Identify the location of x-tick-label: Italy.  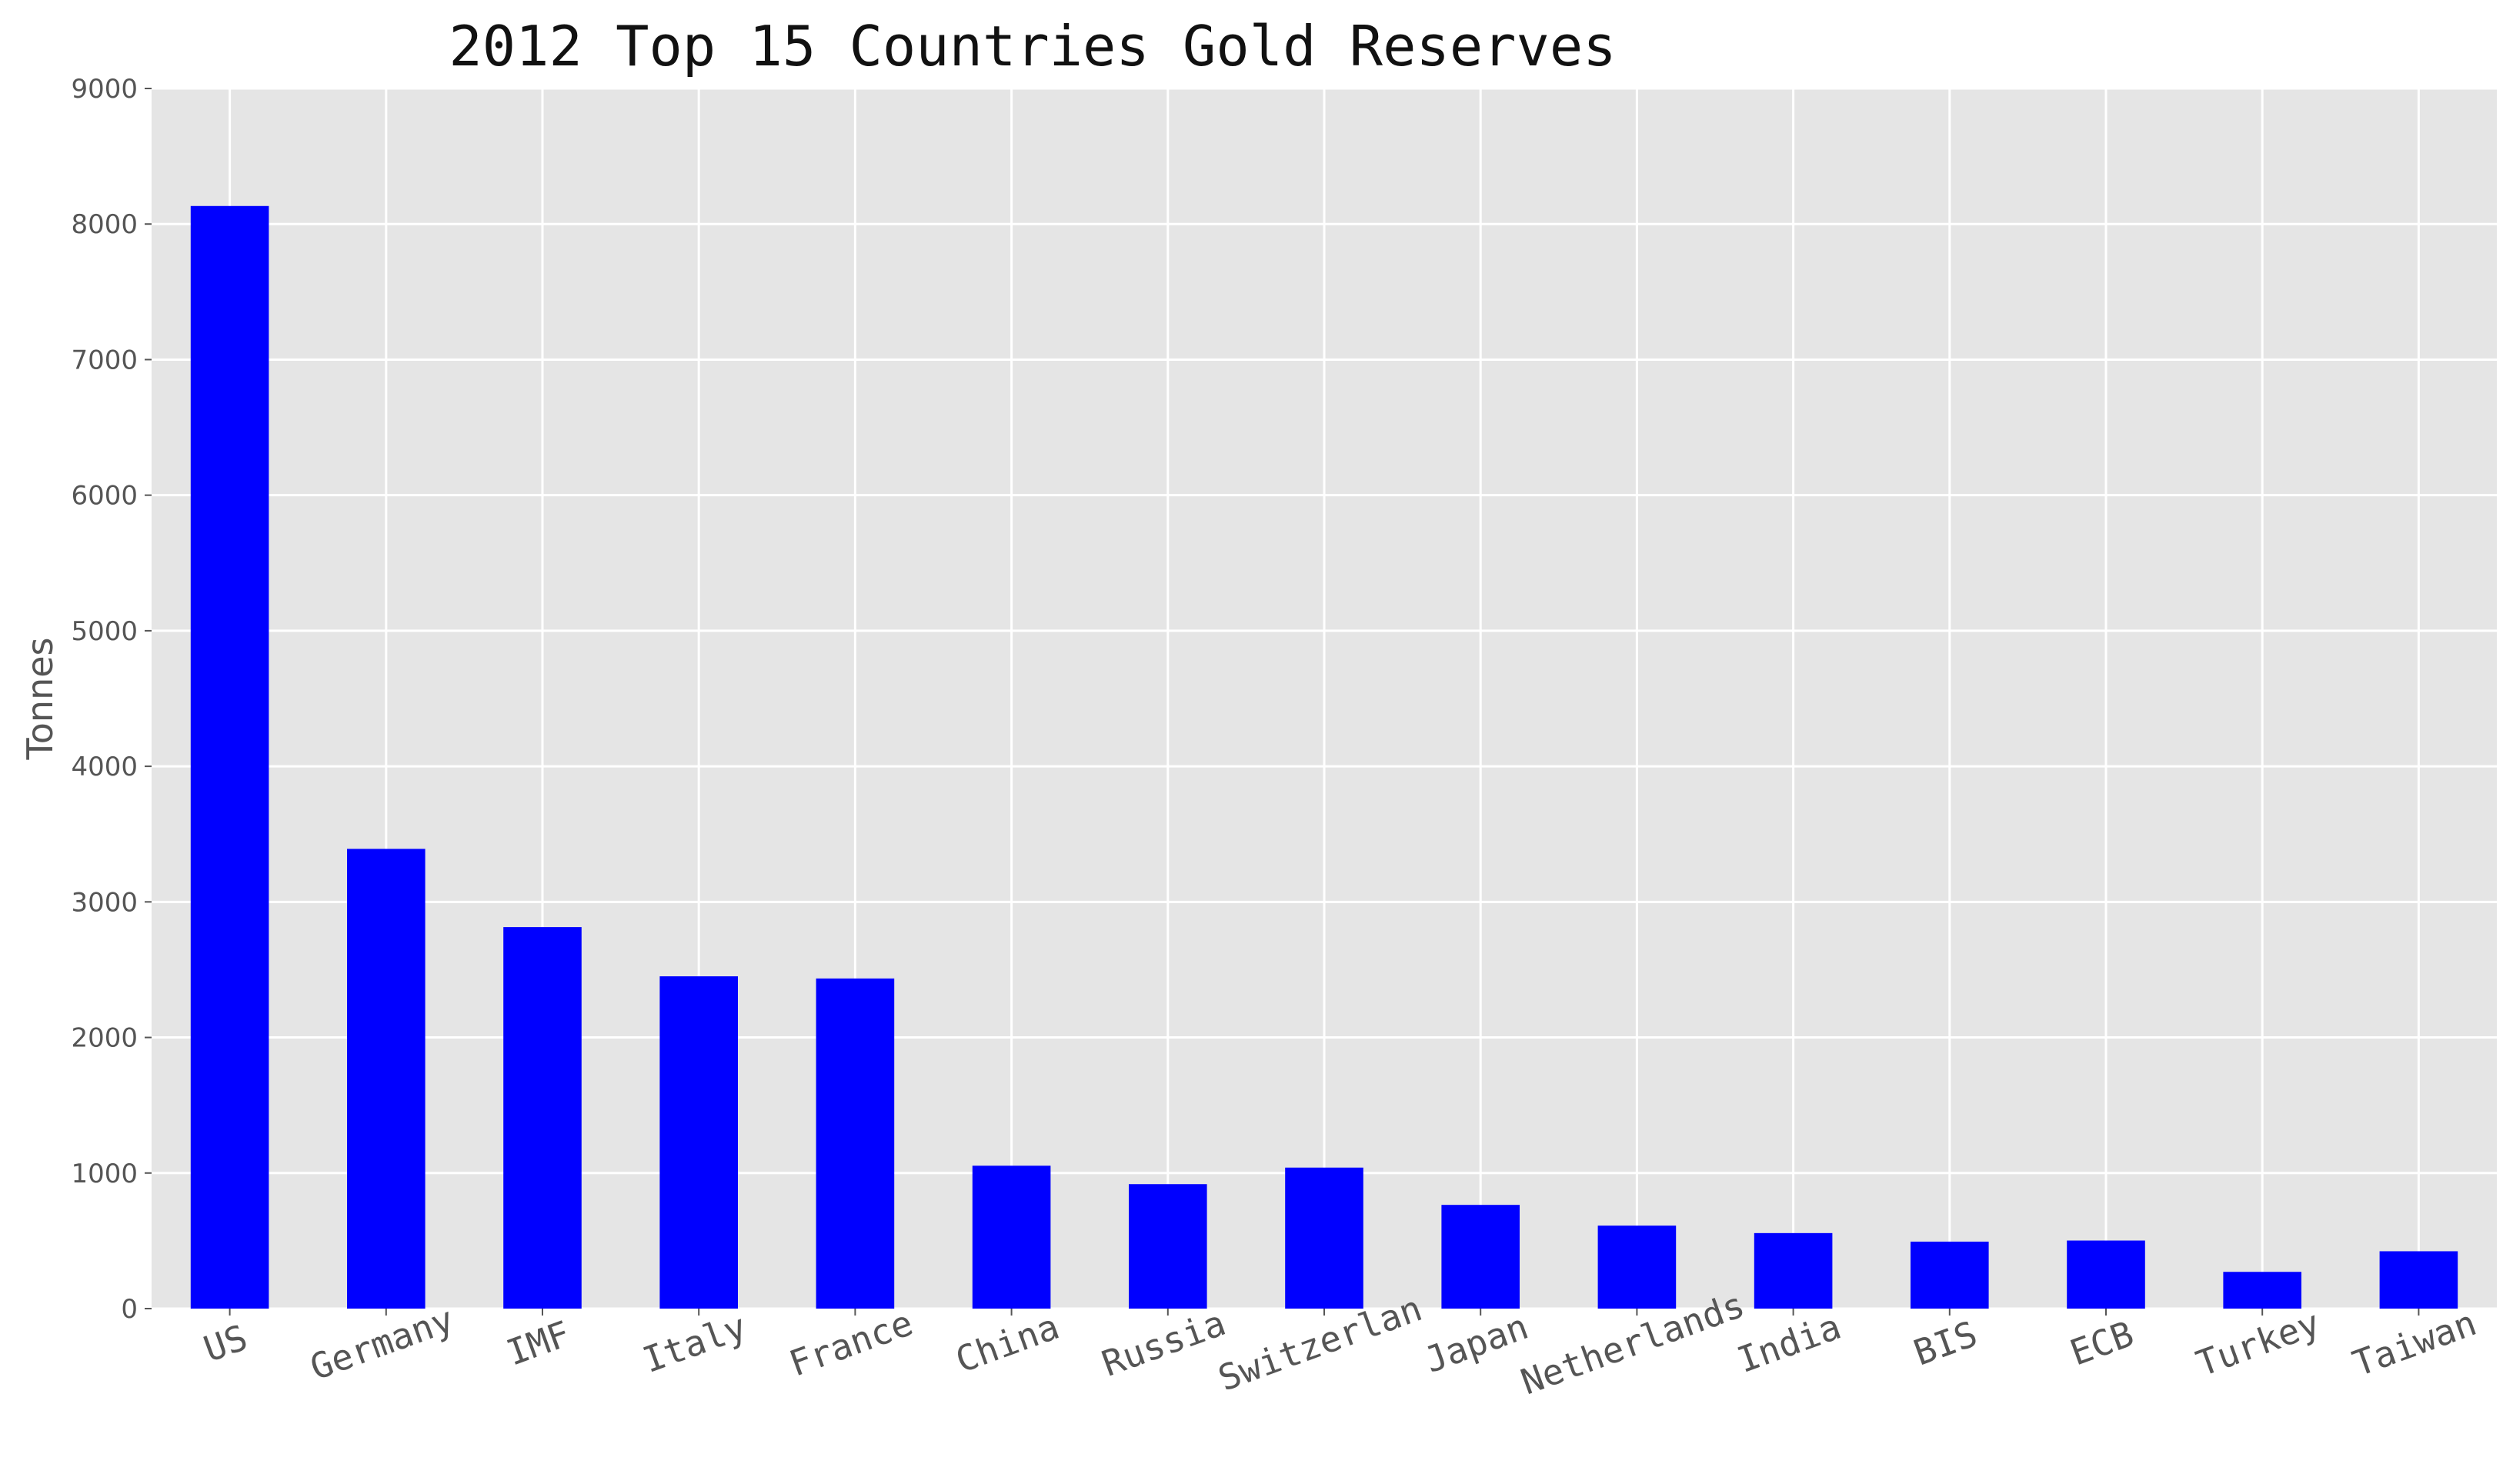
(695, 1343).